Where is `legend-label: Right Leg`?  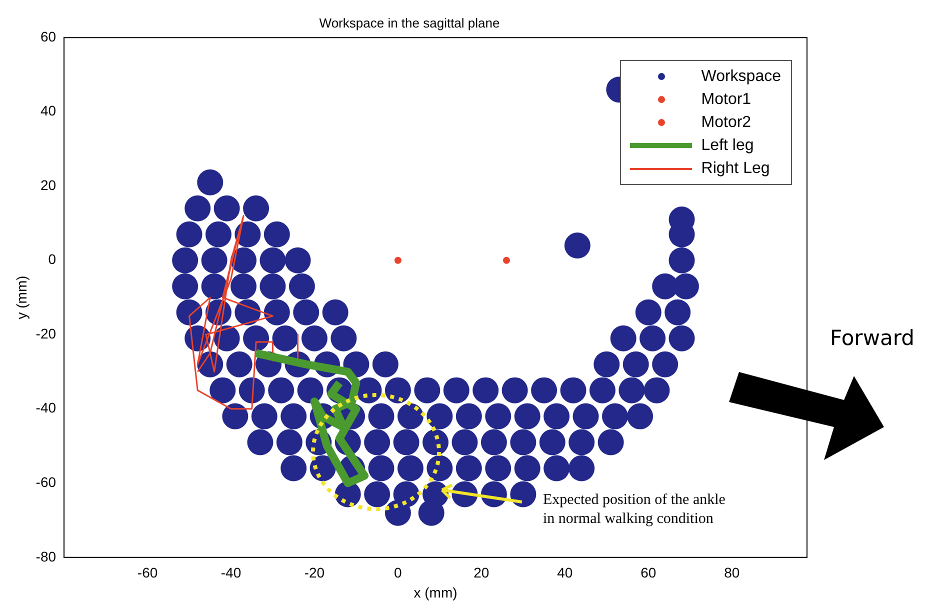 legend-label: Right Leg is located at coordinates (735, 169).